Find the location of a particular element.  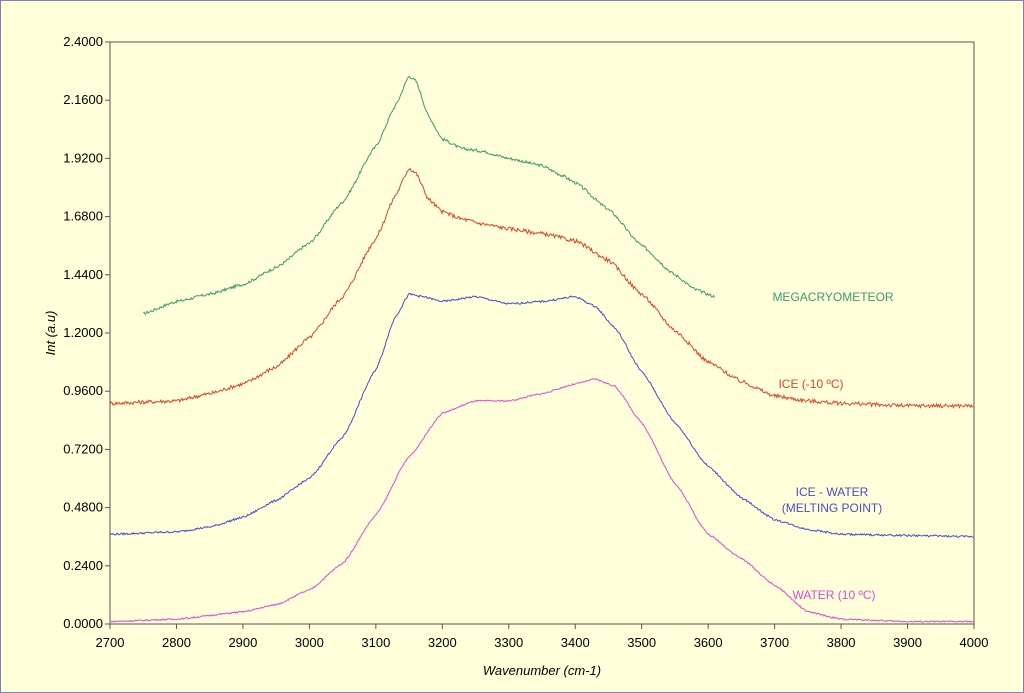

x-tick-label: 2900 is located at coordinates (242, 642).